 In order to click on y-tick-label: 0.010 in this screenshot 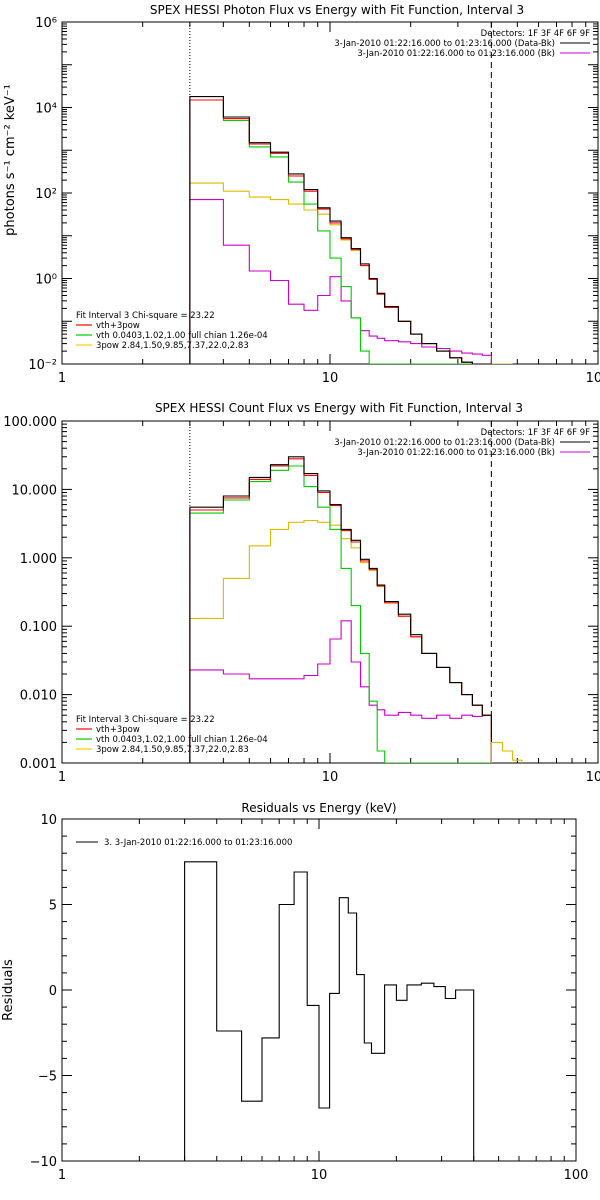, I will do `click(38, 696)`.